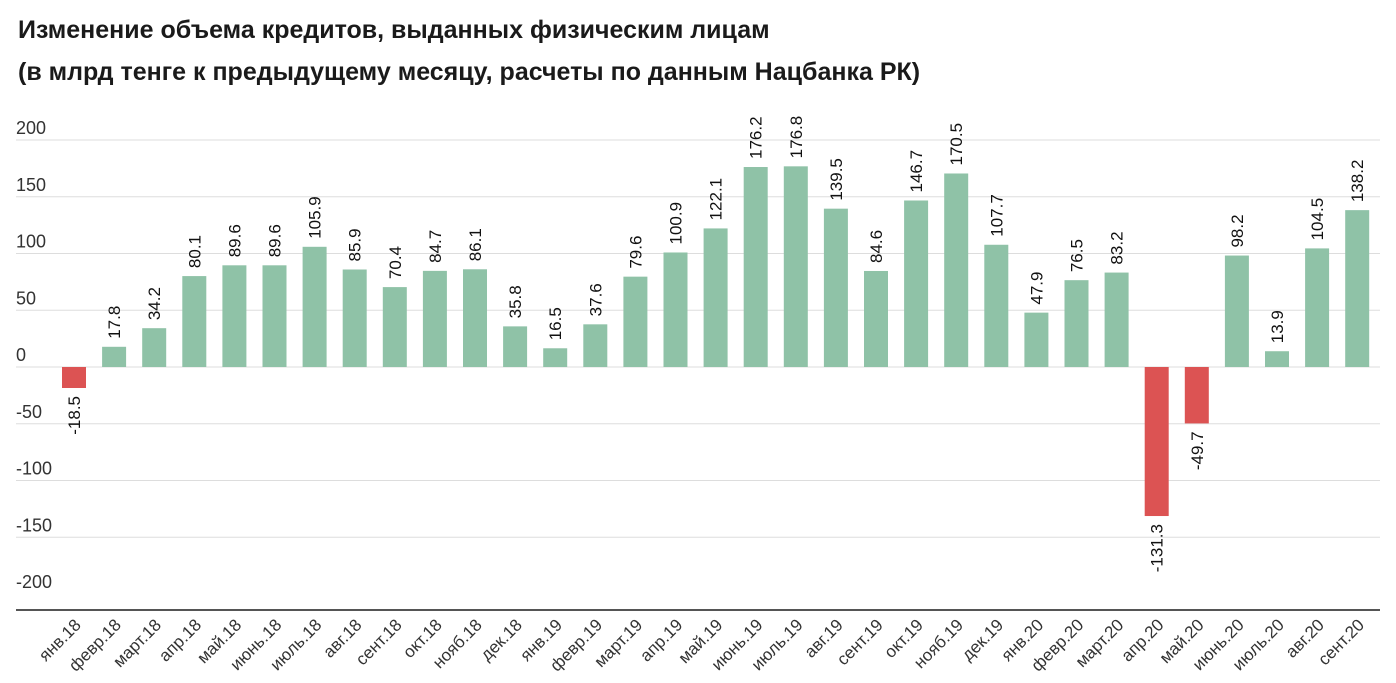 This screenshot has width=1396, height=683. Describe the element at coordinates (501, 639) in the screenshot. I see `x-tick-label: дек.18` at that location.